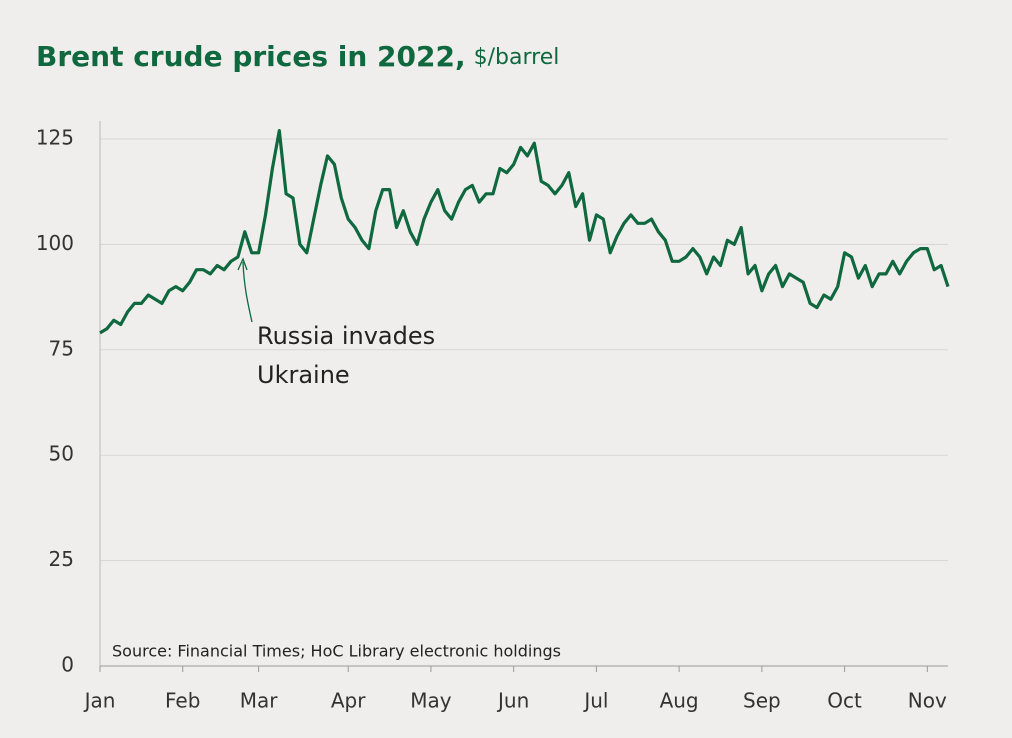  I want to click on annotation-arrow, so click(247, 292).